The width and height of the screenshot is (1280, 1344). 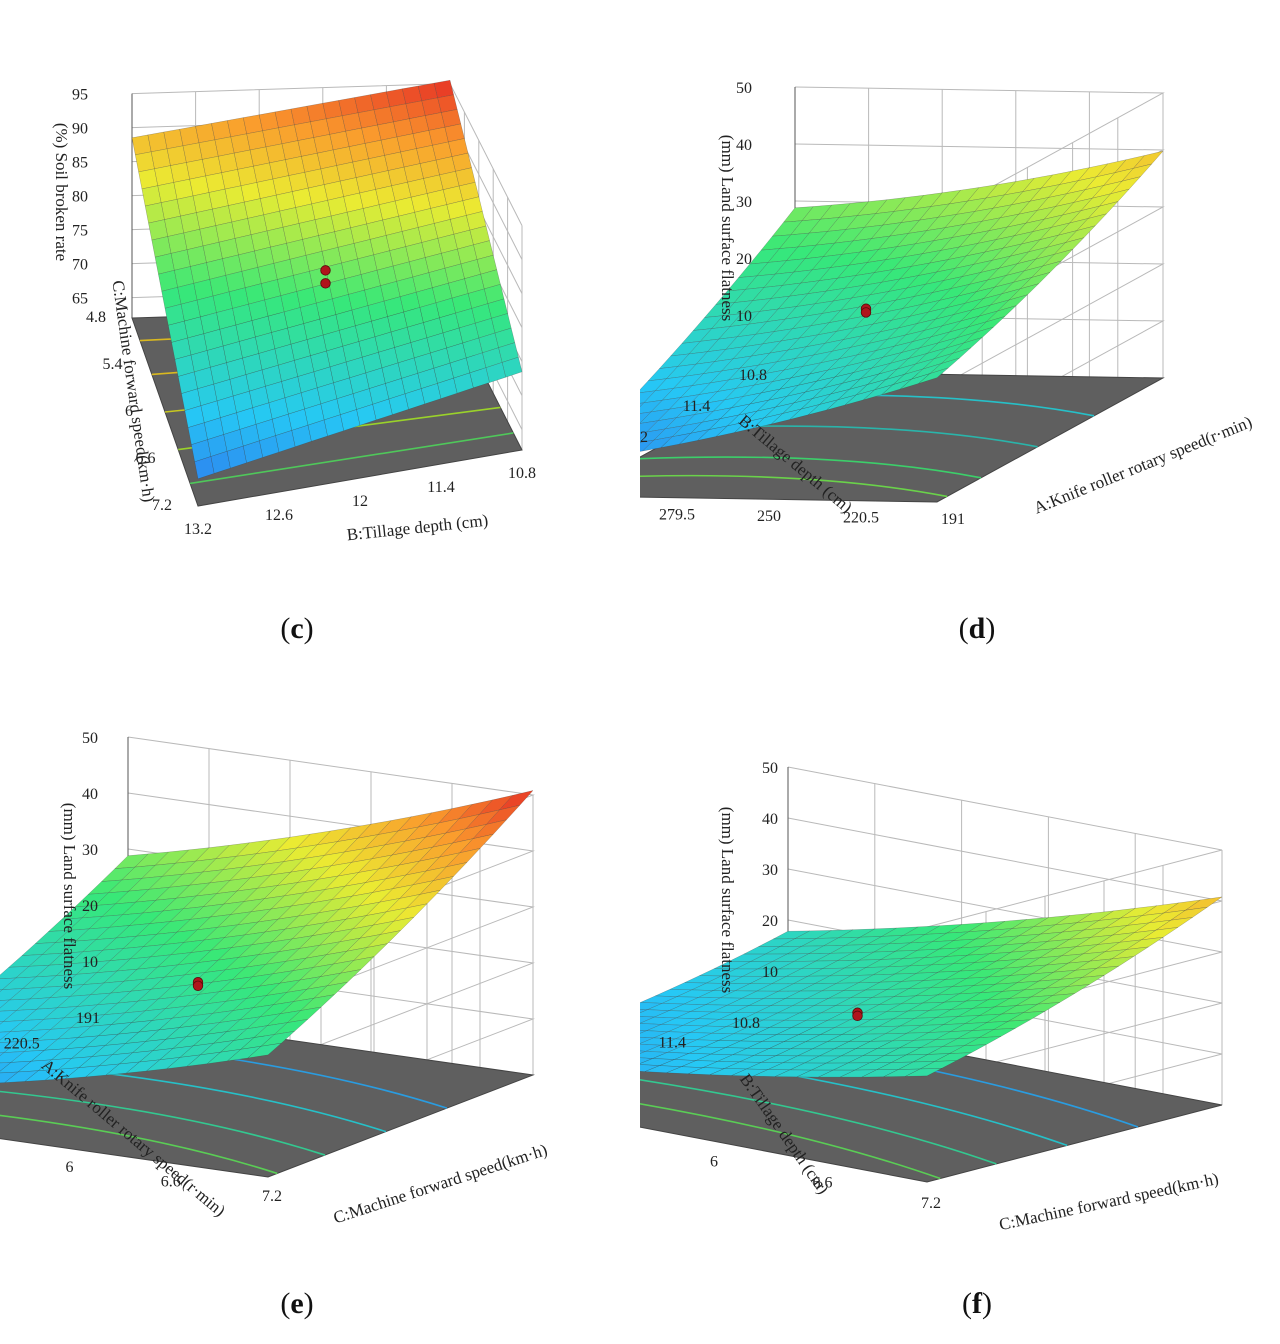 What do you see at coordinates (953, 519) in the screenshot?
I see `x-tick-label: 191` at bounding box center [953, 519].